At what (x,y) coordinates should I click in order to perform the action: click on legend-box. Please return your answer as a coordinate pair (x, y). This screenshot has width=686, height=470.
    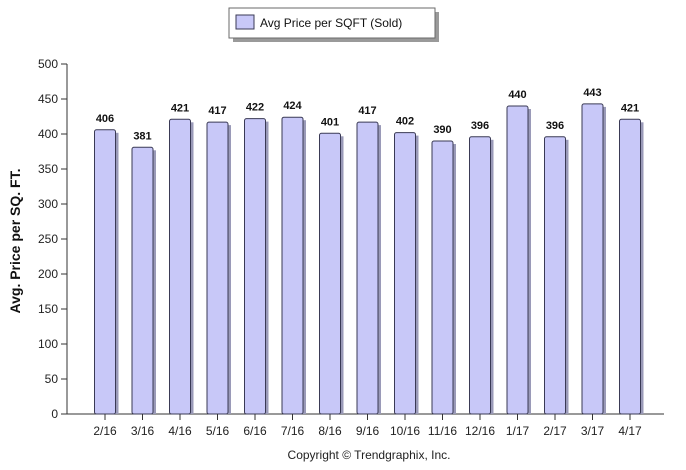
    Looking at the image, I should click on (332, 23).